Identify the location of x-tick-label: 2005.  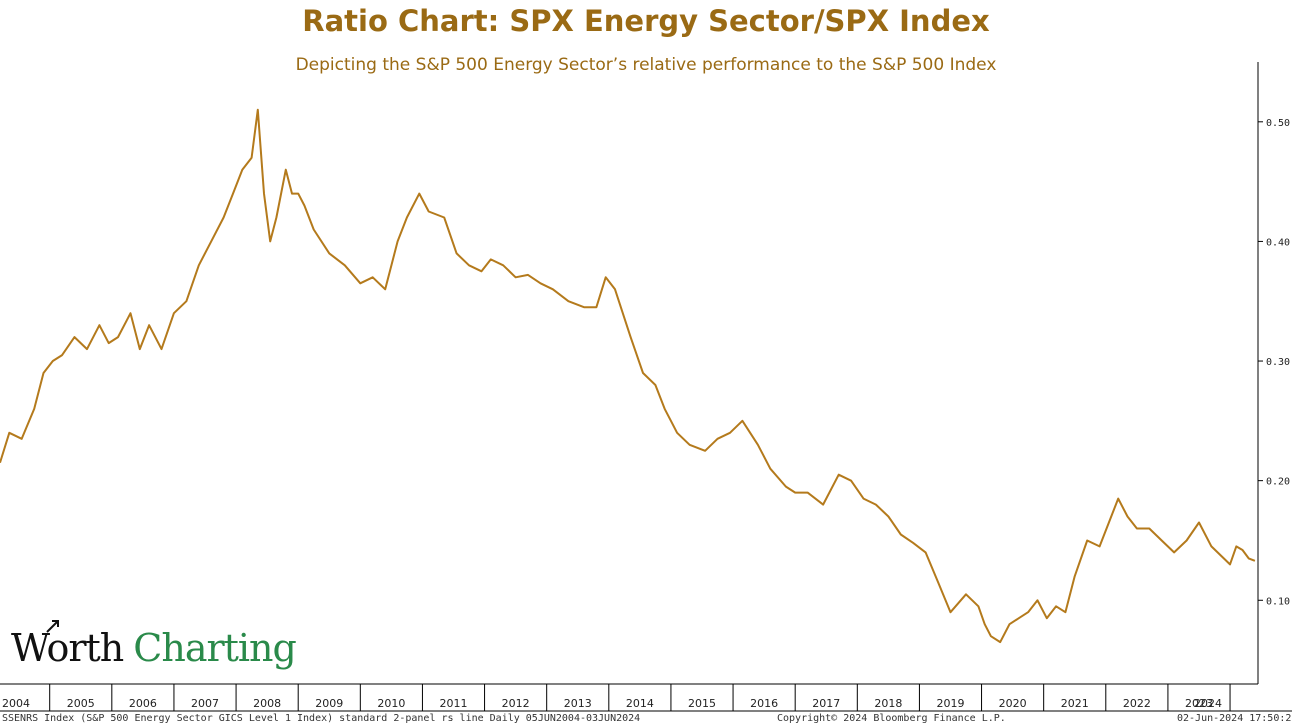
(81, 703).